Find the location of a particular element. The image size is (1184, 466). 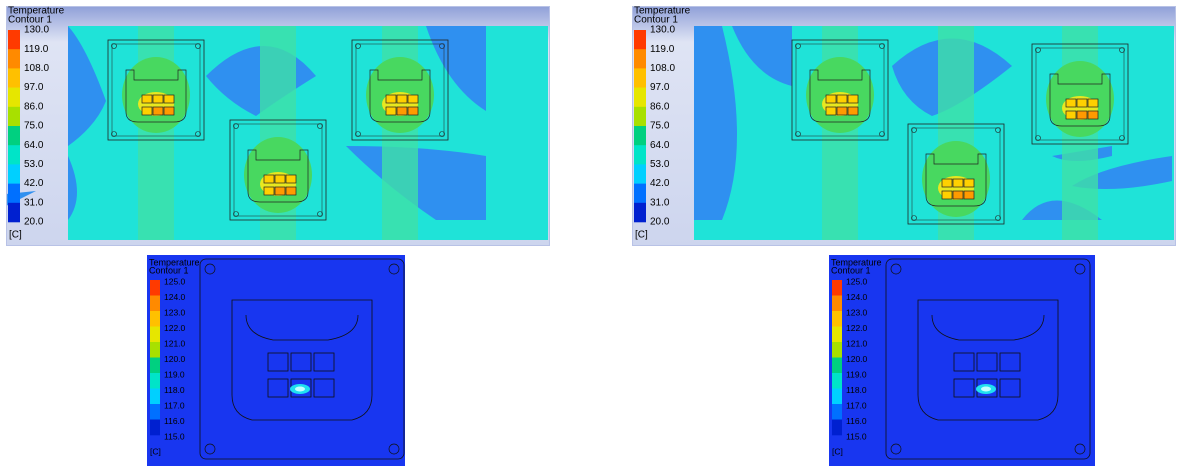

legend-label: 53.0 is located at coordinates (34, 164).